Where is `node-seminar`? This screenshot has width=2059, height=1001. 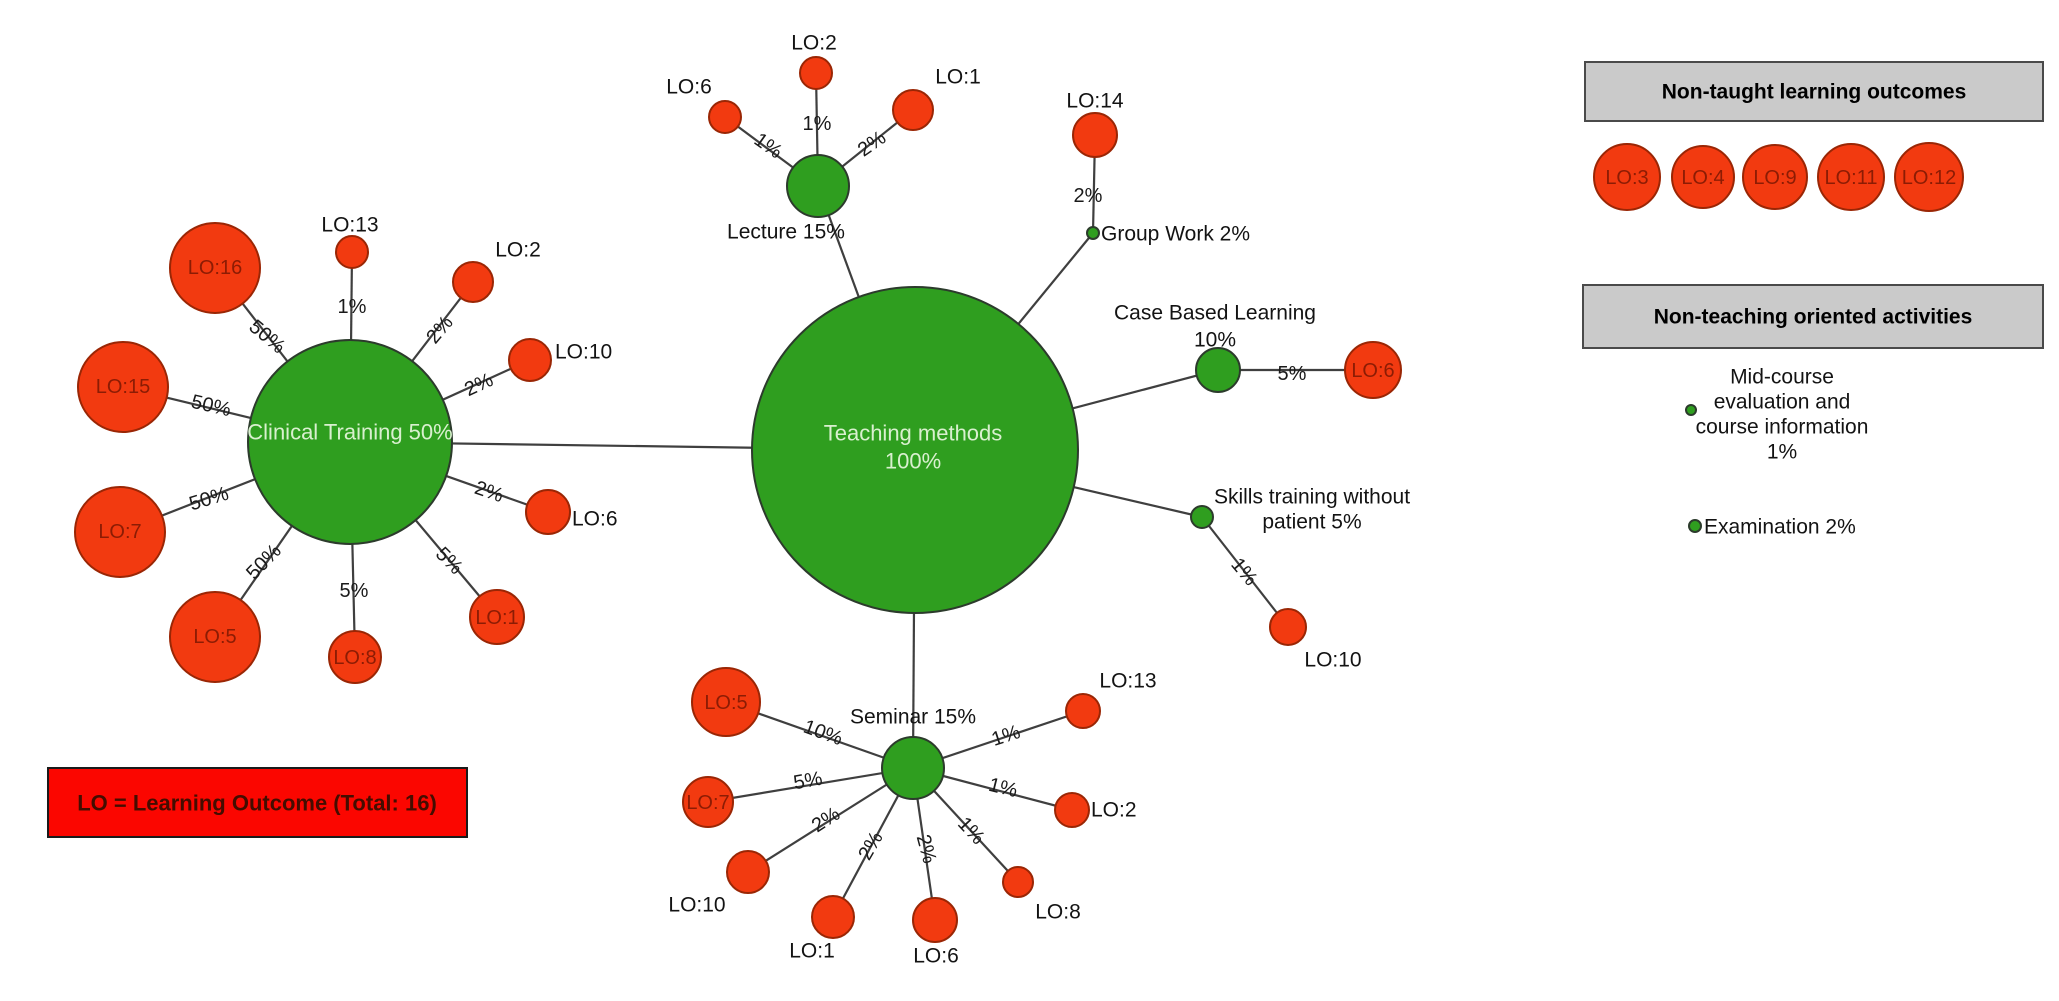 node-seminar is located at coordinates (913, 768).